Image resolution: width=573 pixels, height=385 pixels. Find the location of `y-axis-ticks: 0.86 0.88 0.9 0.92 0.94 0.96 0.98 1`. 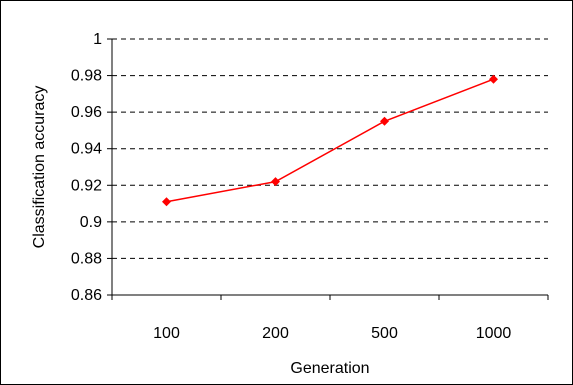

y-axis-ticks: 0.86 0.88 0.9 0.92 0.94 0.96 0.98 1 is located at coordinates (91, 167).